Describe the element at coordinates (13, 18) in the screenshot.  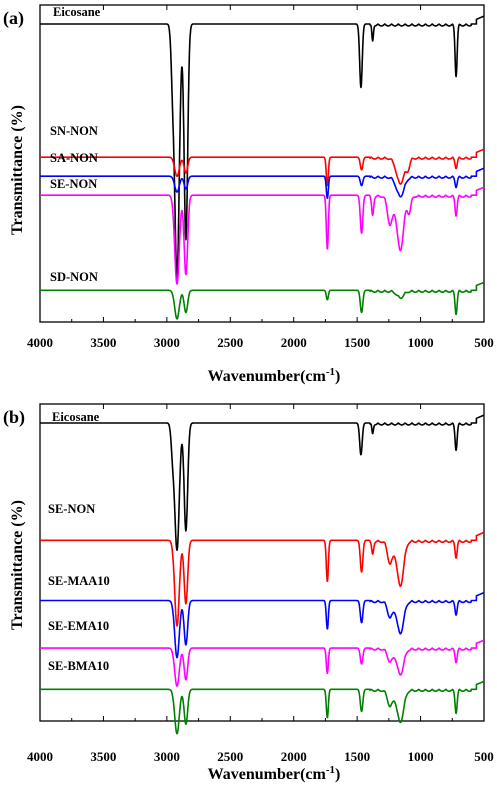
I see `panel-label: (a)` at that location.